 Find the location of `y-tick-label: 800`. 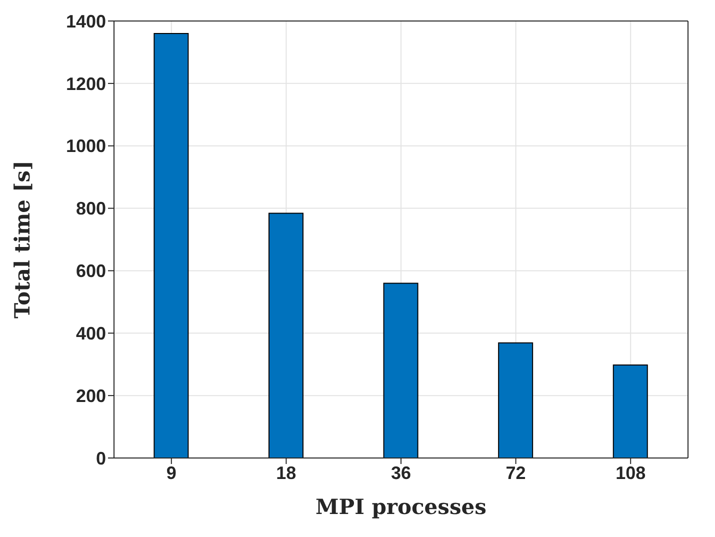

y-tick-label: 800 is located at coordinates (91, 208).